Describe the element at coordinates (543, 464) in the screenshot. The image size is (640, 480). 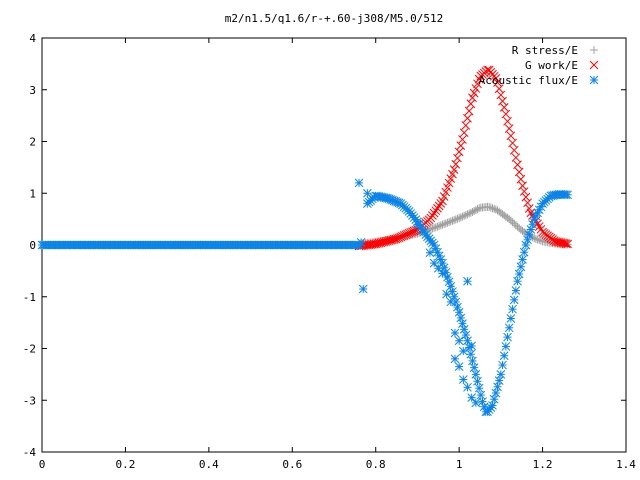
I see `x-tick-label-6: 1.2` at that location.